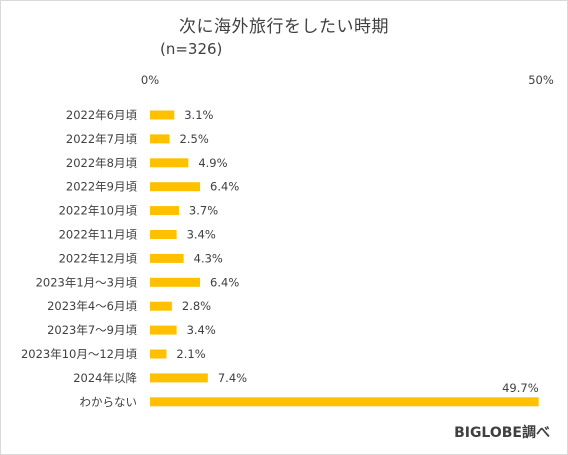 The height and width of the screenshot is (455, 568). Describe the element at coordinates (92, 306) in the screenshot. I see `category-label: 2023年4～6月頃` at that location.